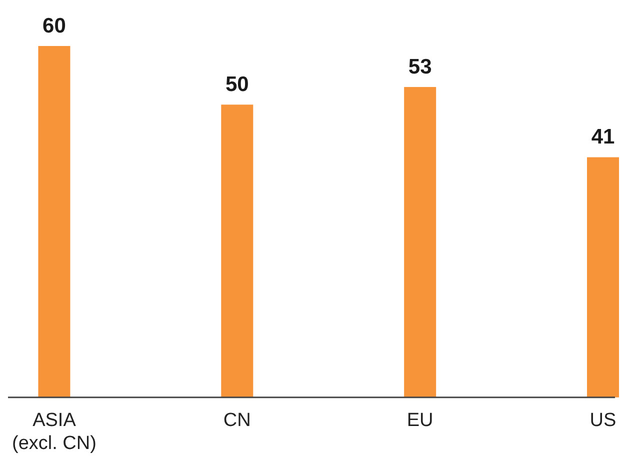 The width and height of the screenshot is (643, 467). What do you see at coordinates (420, 421) in the screenshot?
I see `x-tick-label: EU` at bounding box center [420, 421].